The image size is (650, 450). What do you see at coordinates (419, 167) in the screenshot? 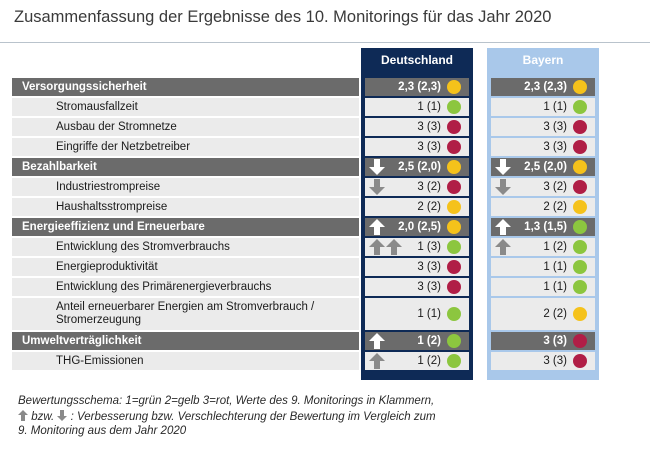
I see `rating-value: 2,5 (2,0)` at bounding box center [419, 167].